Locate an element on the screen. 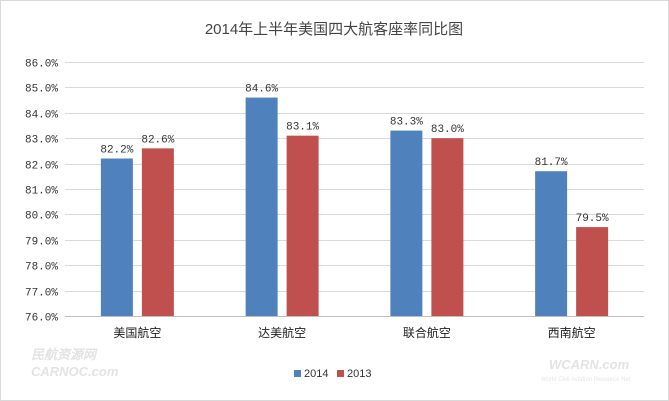 This screenshot has height=401, width=669. legend-label: 2013 is located at coordinates (359, 374).